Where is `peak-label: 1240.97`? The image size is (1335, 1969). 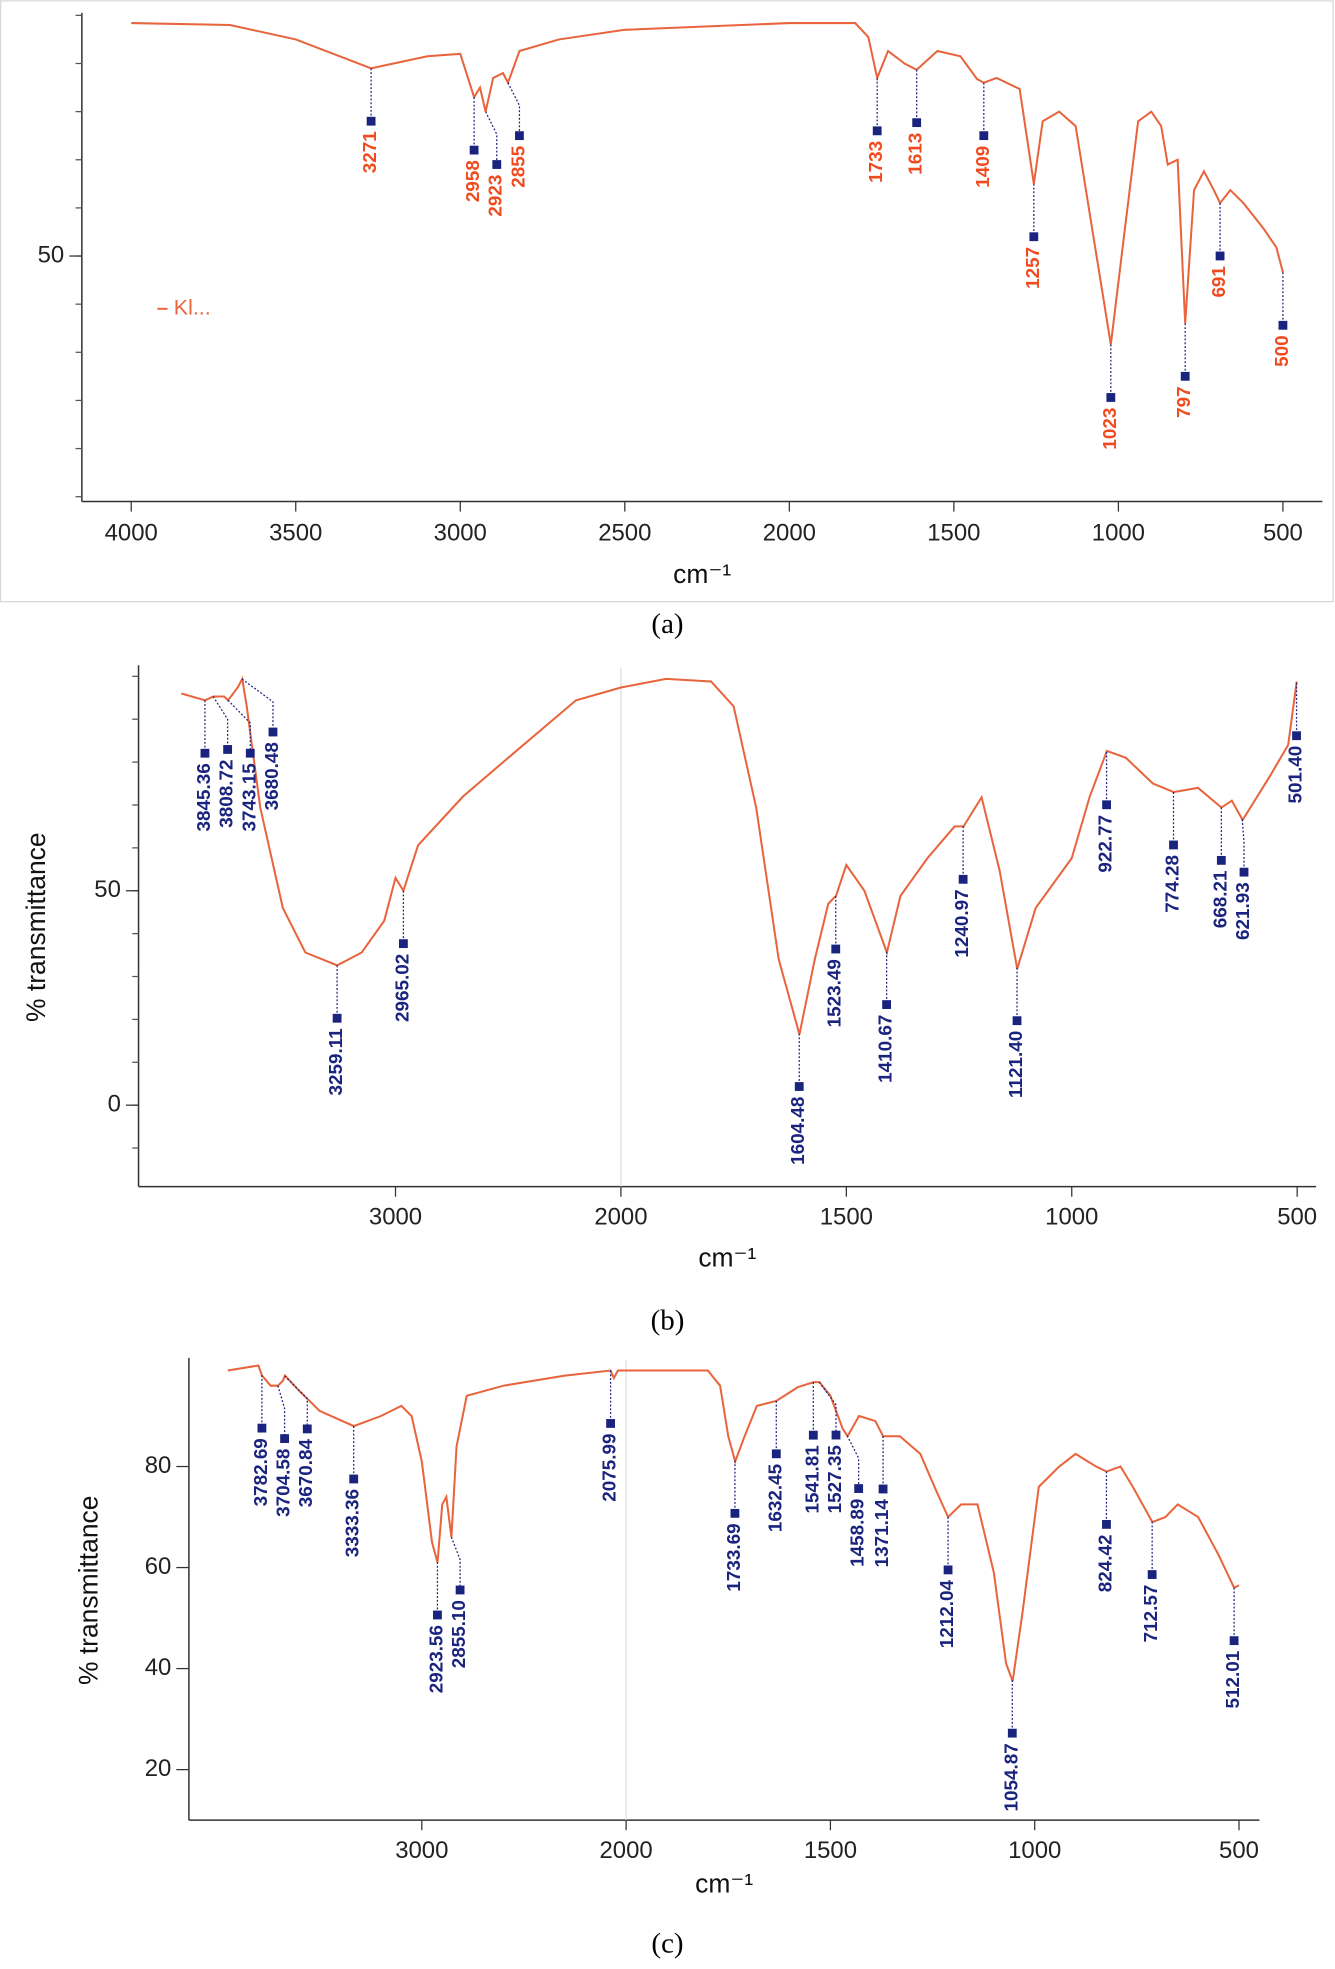 peak-label: 1240.97 is located at coordinates (962, 923).